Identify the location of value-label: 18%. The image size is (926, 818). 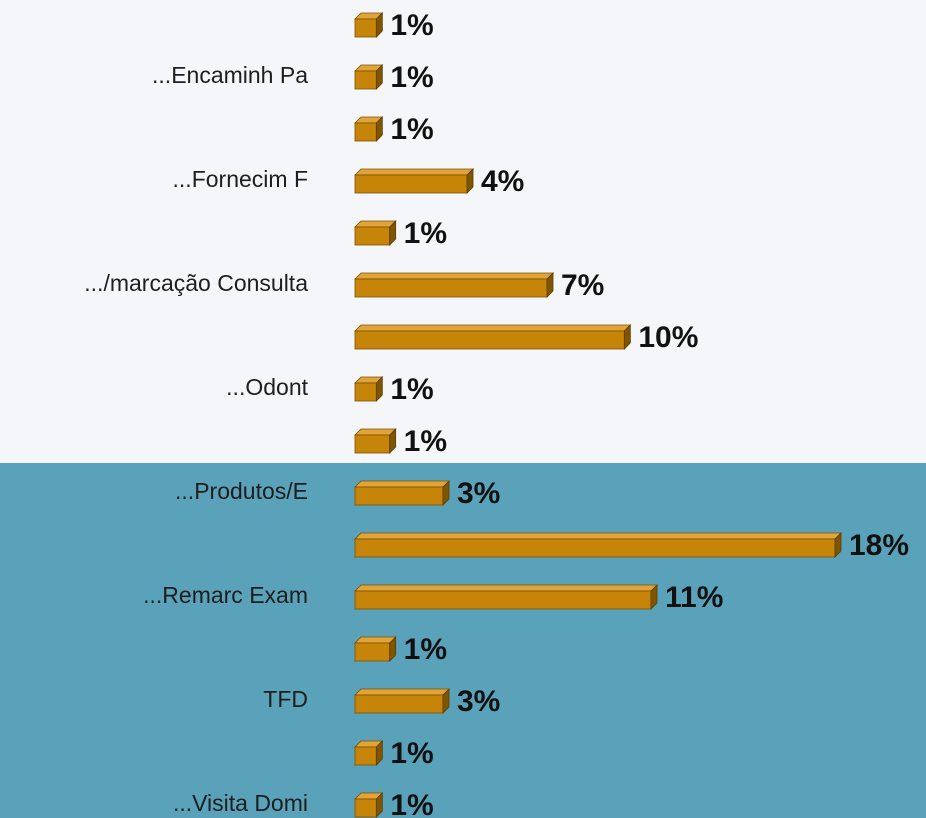
(879, 545).